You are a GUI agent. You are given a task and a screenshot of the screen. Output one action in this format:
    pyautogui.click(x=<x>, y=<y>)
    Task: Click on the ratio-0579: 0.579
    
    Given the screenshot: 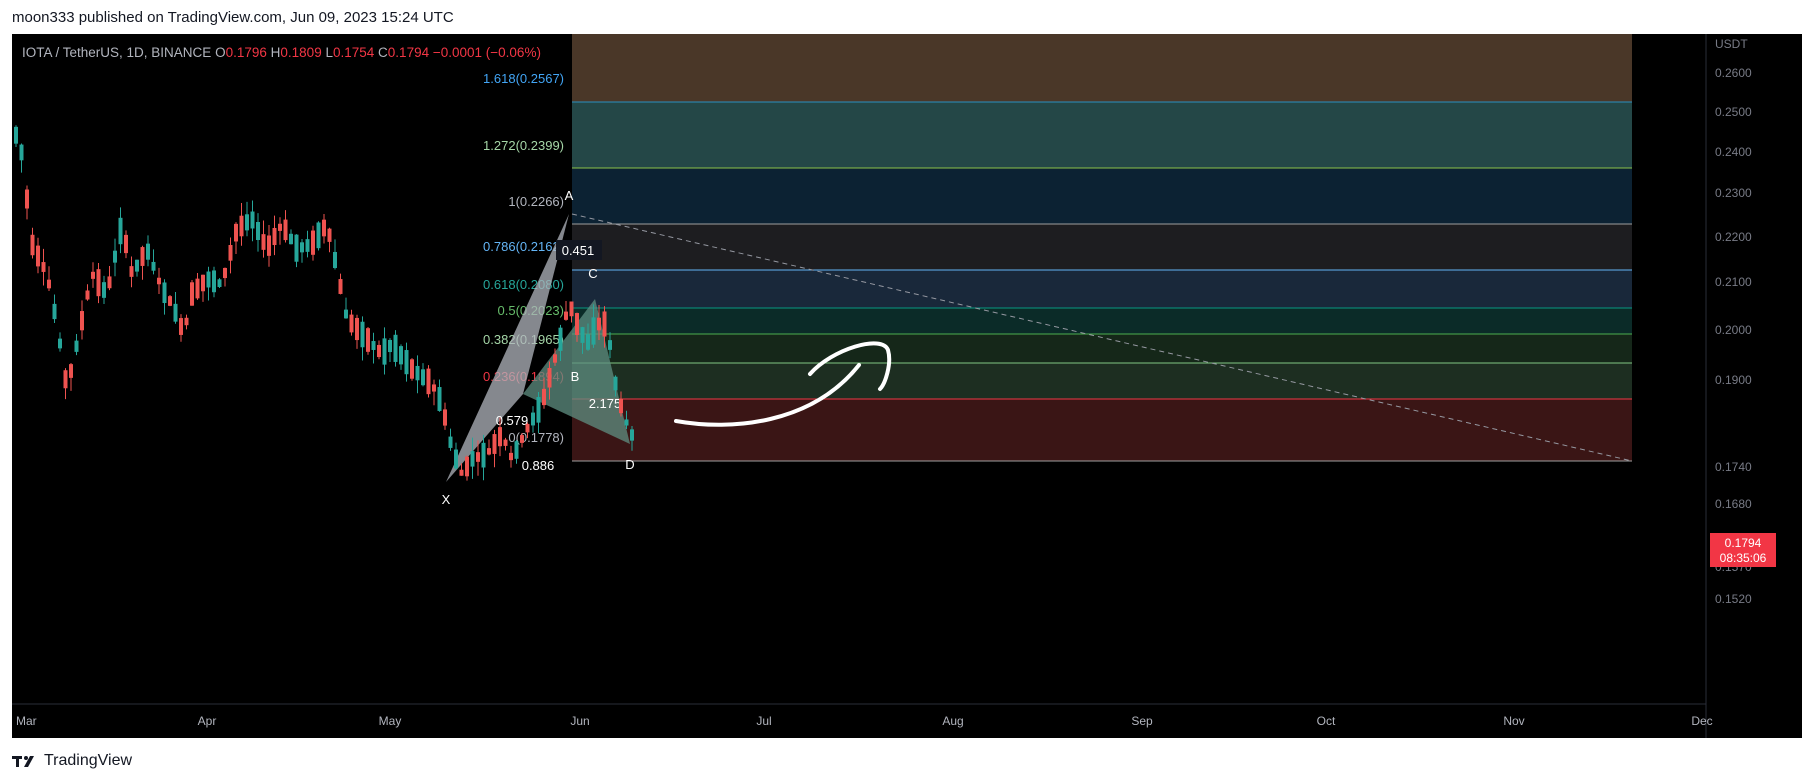 What is the action you would take?
    pyautogui.click(x=512, y=420)
    